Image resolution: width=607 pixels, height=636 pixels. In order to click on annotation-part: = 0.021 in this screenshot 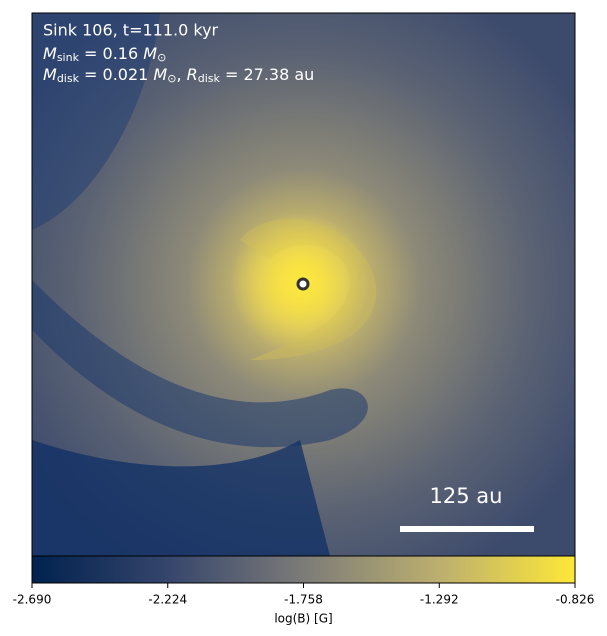, I will do `click(116, 74)`.